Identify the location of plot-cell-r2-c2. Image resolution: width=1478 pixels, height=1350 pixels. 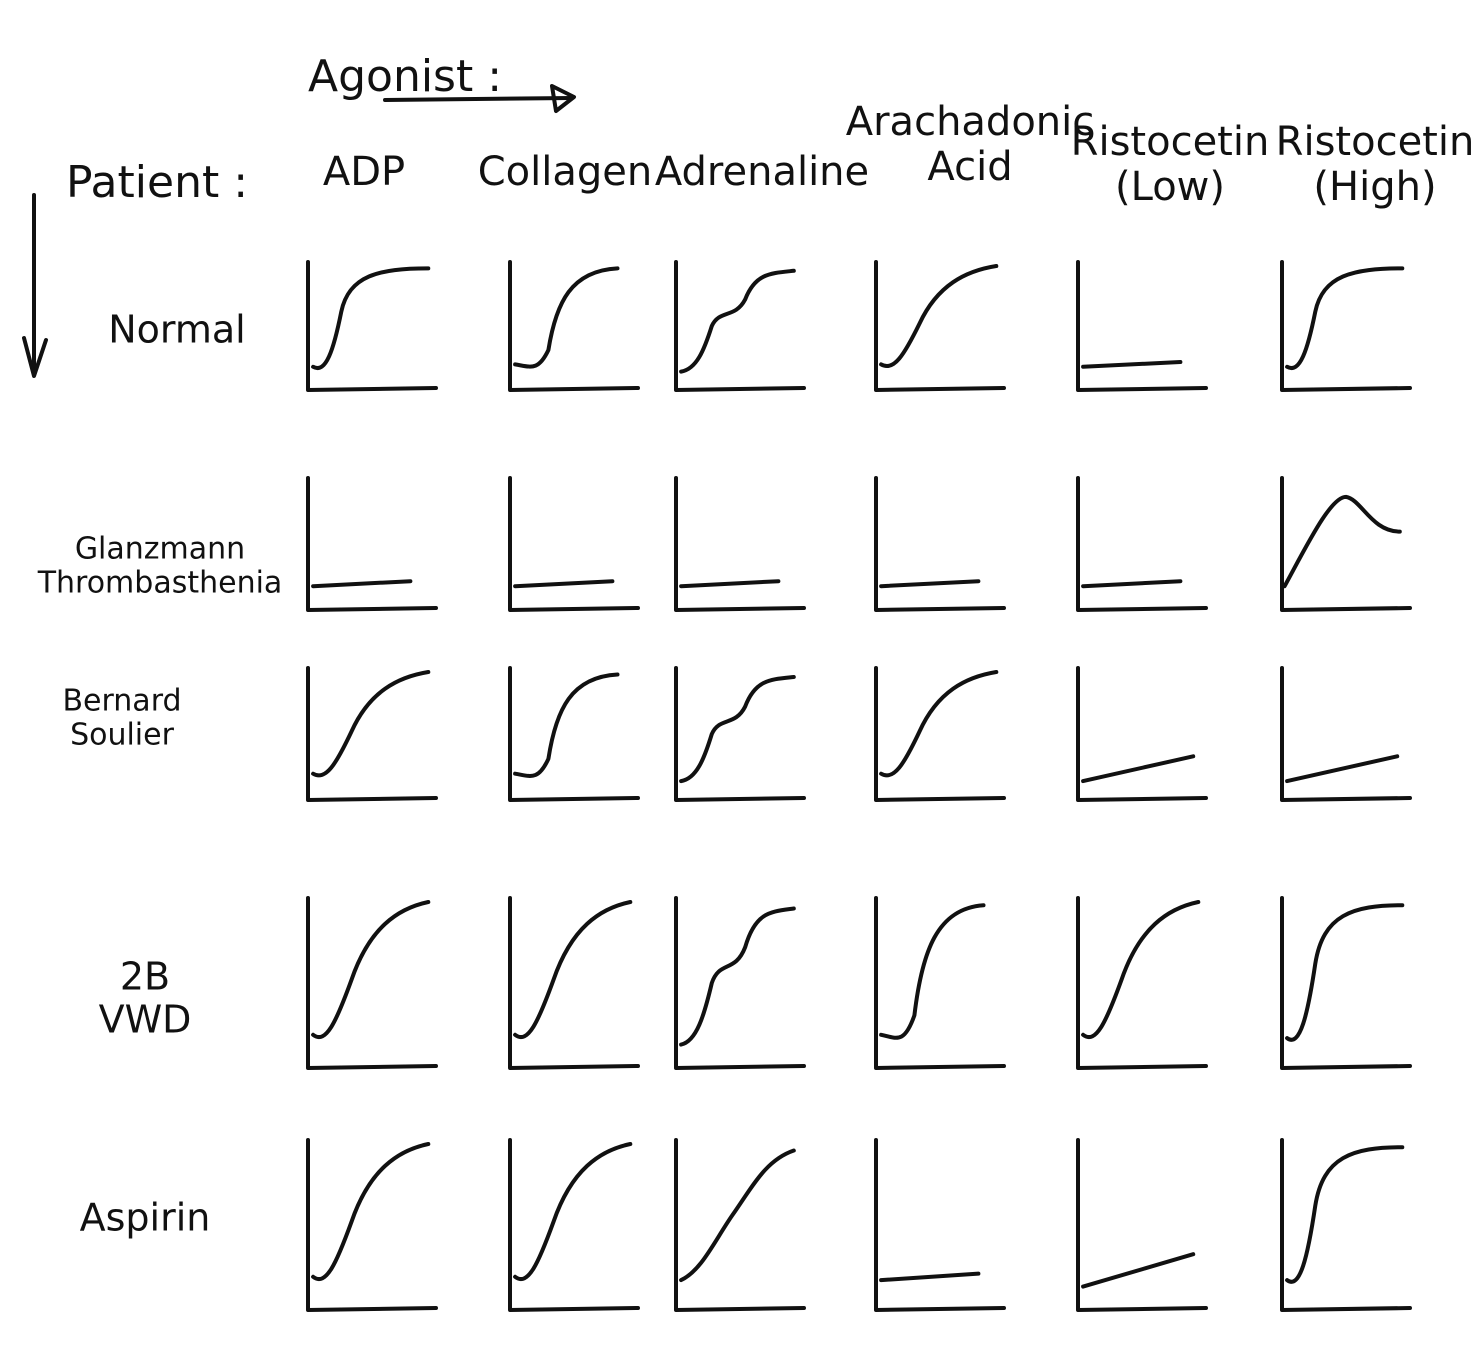
(740, 734).